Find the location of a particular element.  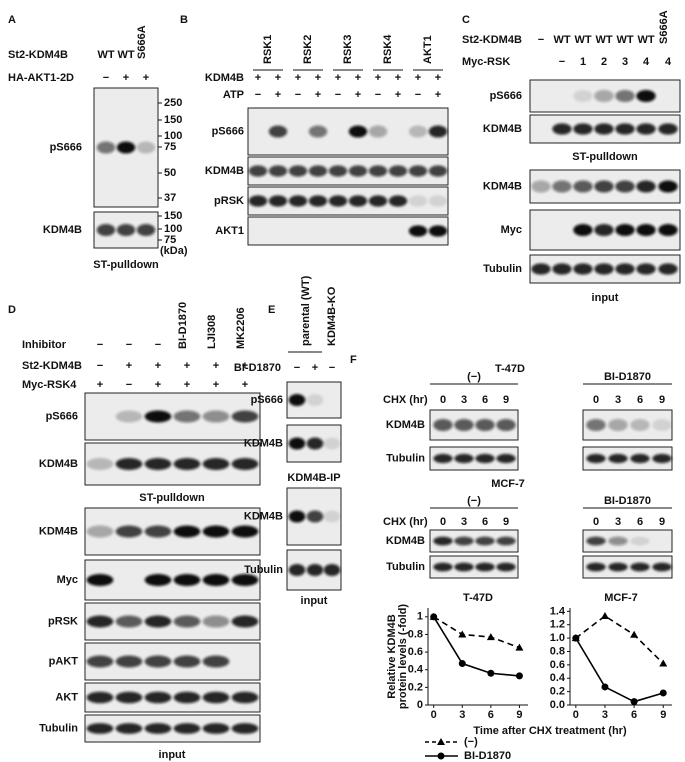

chart-title: MCF-7 is located at coordinates (621, 598).